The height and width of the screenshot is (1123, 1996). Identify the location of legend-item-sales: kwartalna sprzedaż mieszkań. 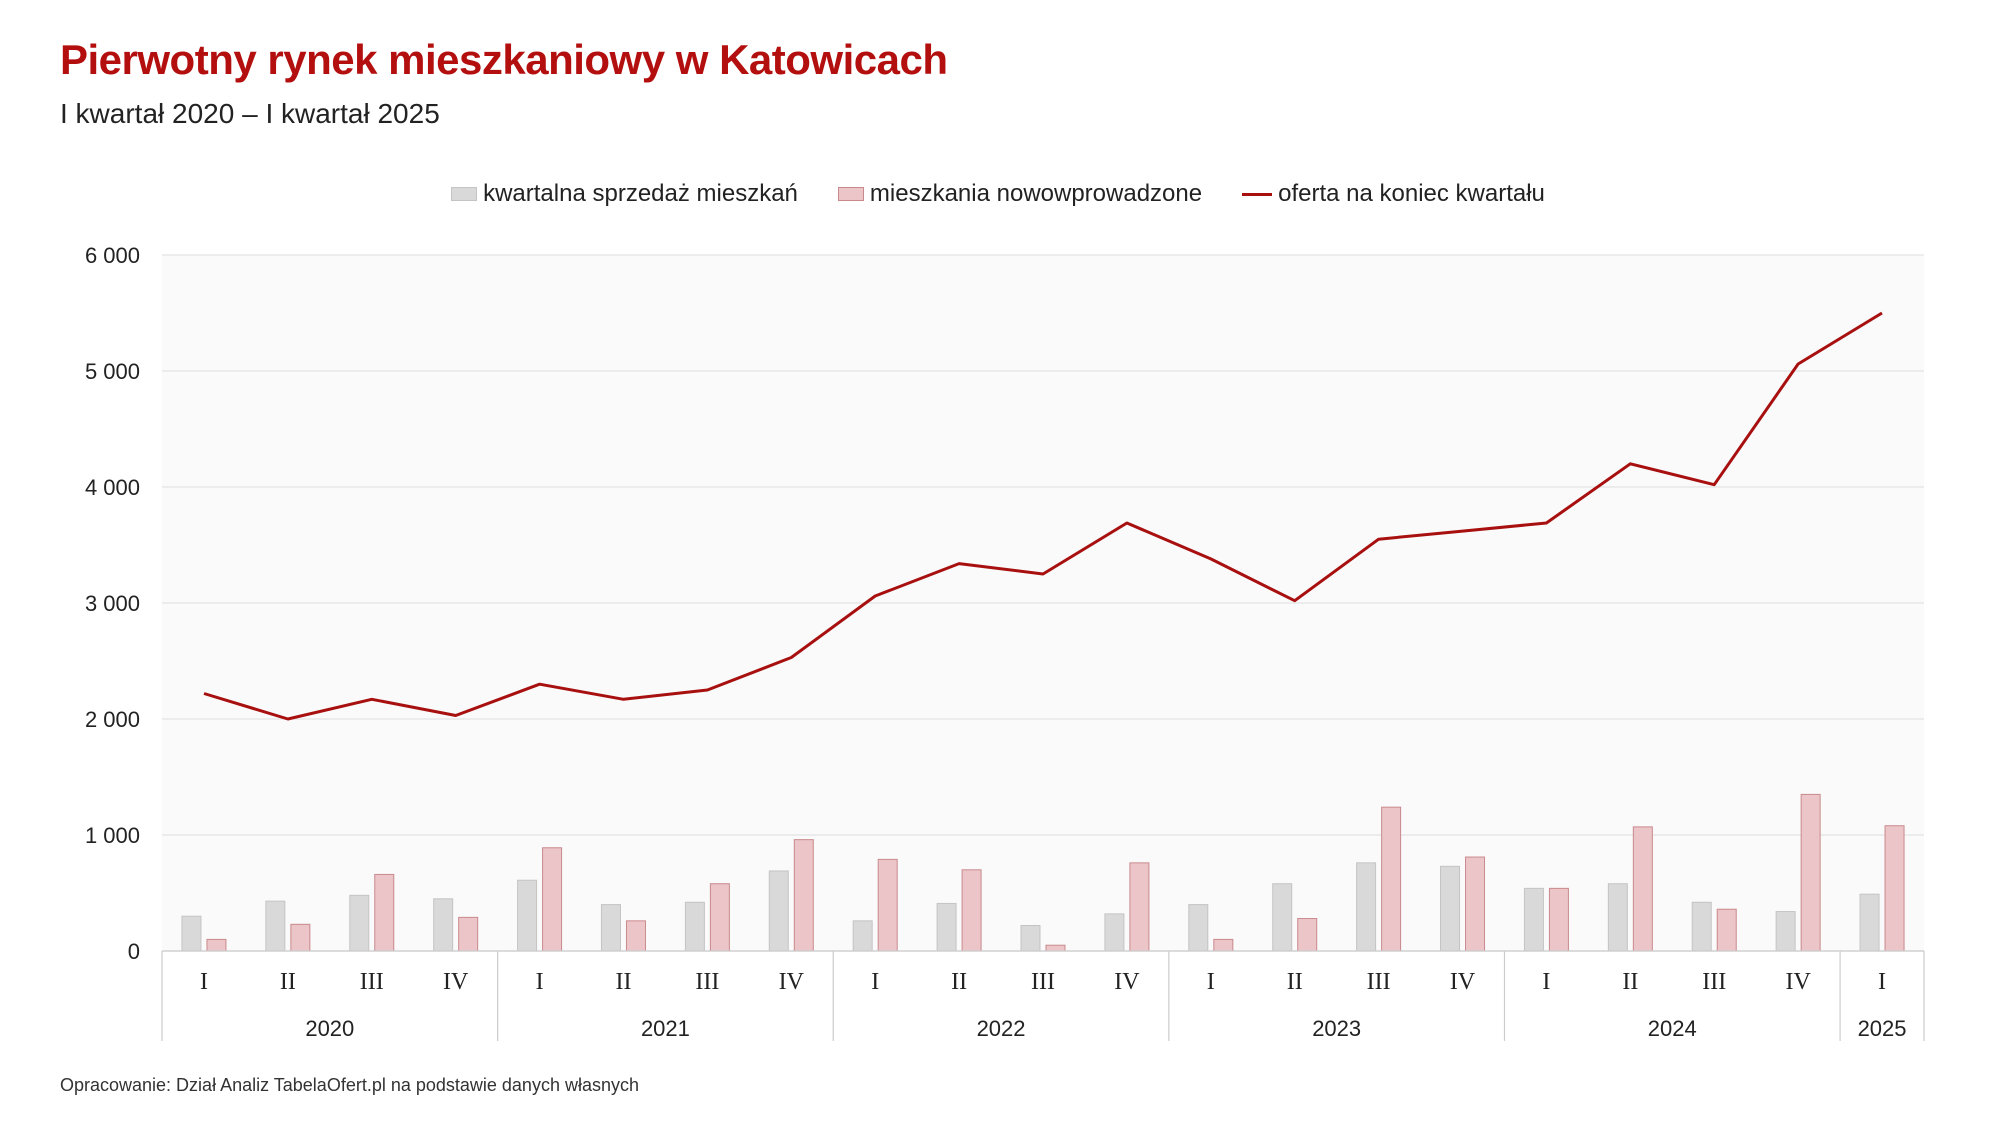
(624, 194).